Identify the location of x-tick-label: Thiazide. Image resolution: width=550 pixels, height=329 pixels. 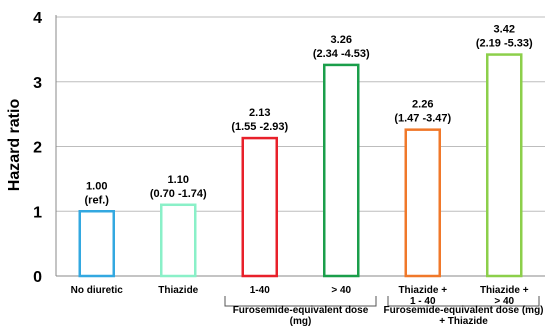
(178, 290).